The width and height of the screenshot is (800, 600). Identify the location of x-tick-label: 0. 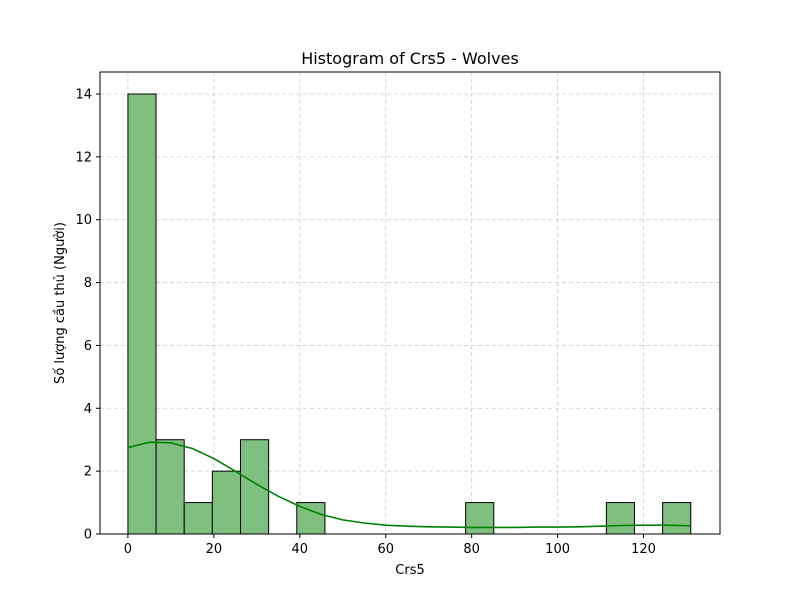
(128, 549).